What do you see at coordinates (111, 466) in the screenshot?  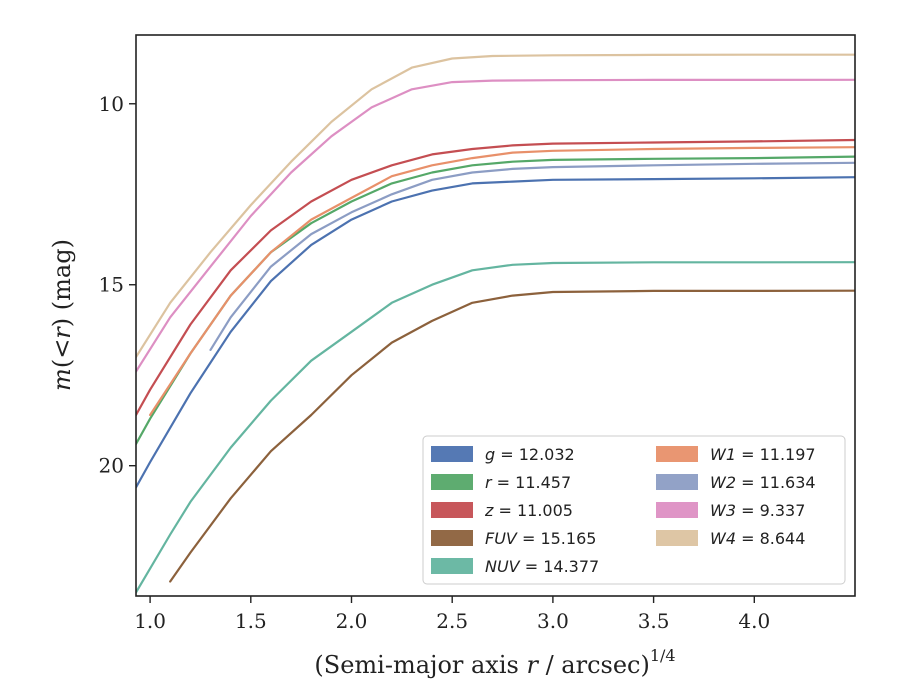 I see `y-tick-label: 20` at bounding box center [111, 466].